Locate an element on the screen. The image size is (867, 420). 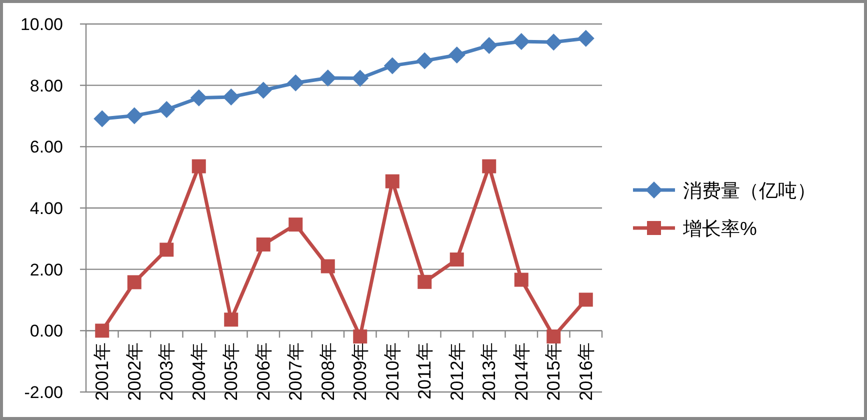
x-tick-label: 2008年 is located at coordinates (328, 371).